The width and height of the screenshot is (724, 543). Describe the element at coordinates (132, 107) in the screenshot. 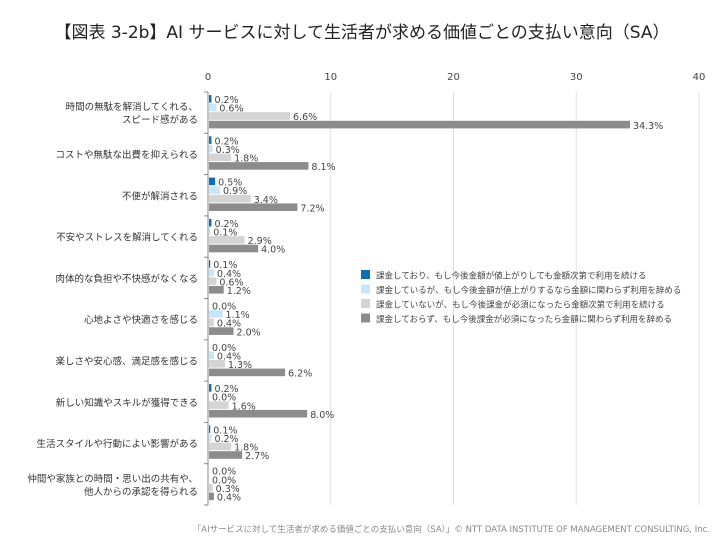

I see `category-label: 時間の無駄を解消してくれる、` at that location.